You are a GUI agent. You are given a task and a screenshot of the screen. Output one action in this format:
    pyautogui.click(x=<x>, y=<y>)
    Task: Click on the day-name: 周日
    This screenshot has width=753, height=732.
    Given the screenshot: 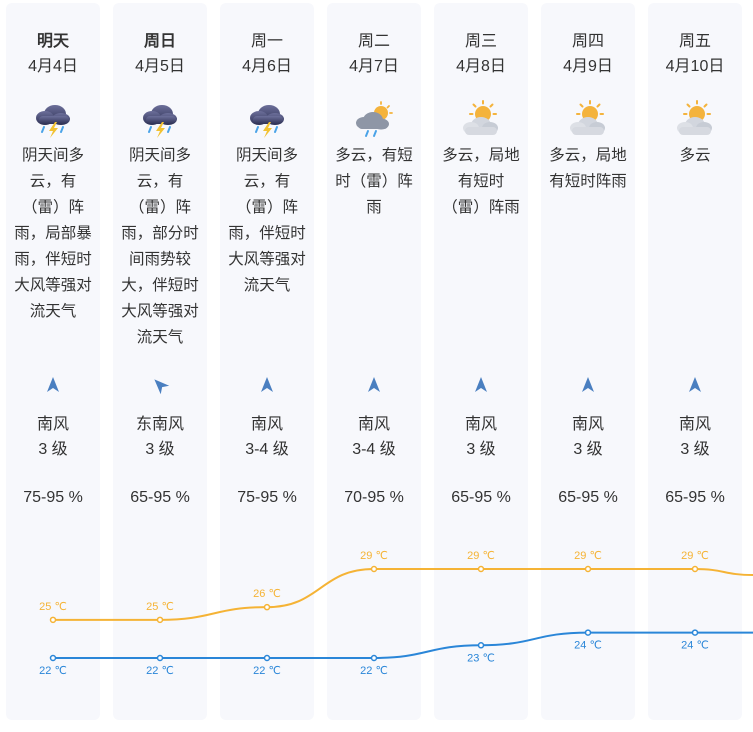 What is the action you would take?
    pyautogui.click(x=159, y=41)
    